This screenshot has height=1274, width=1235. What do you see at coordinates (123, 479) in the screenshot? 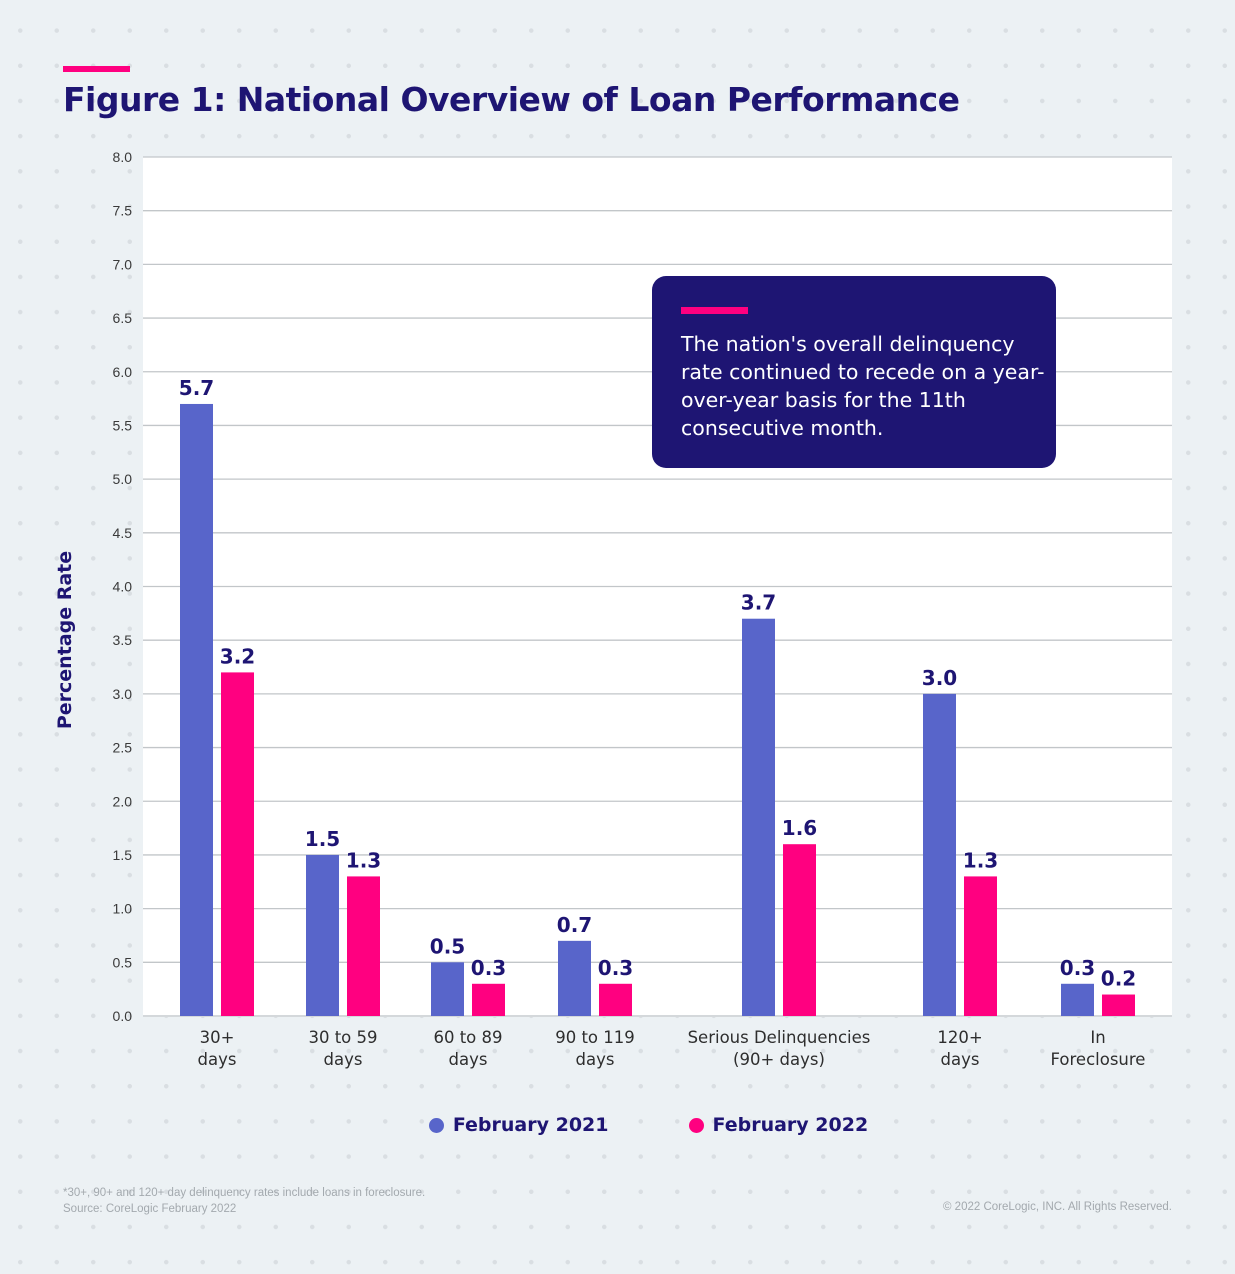
I see `y-tick-label: 5.0` at bounding box center [123, 479].